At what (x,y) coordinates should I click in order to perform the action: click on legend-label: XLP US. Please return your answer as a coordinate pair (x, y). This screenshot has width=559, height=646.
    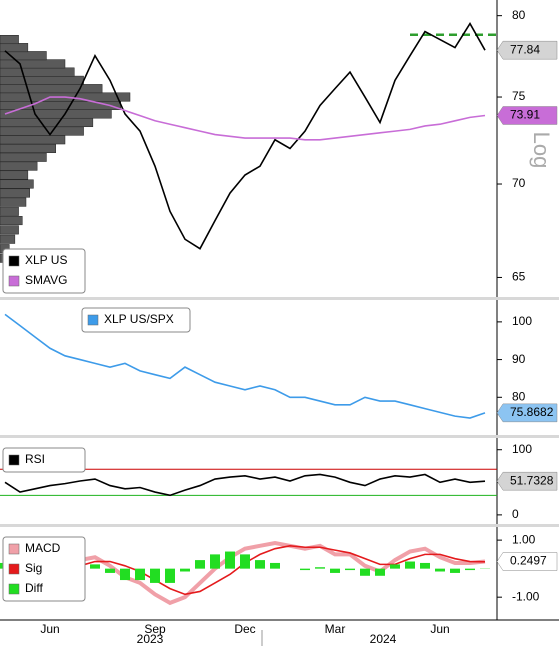
    Looking at the image, I should click on (46, 260).